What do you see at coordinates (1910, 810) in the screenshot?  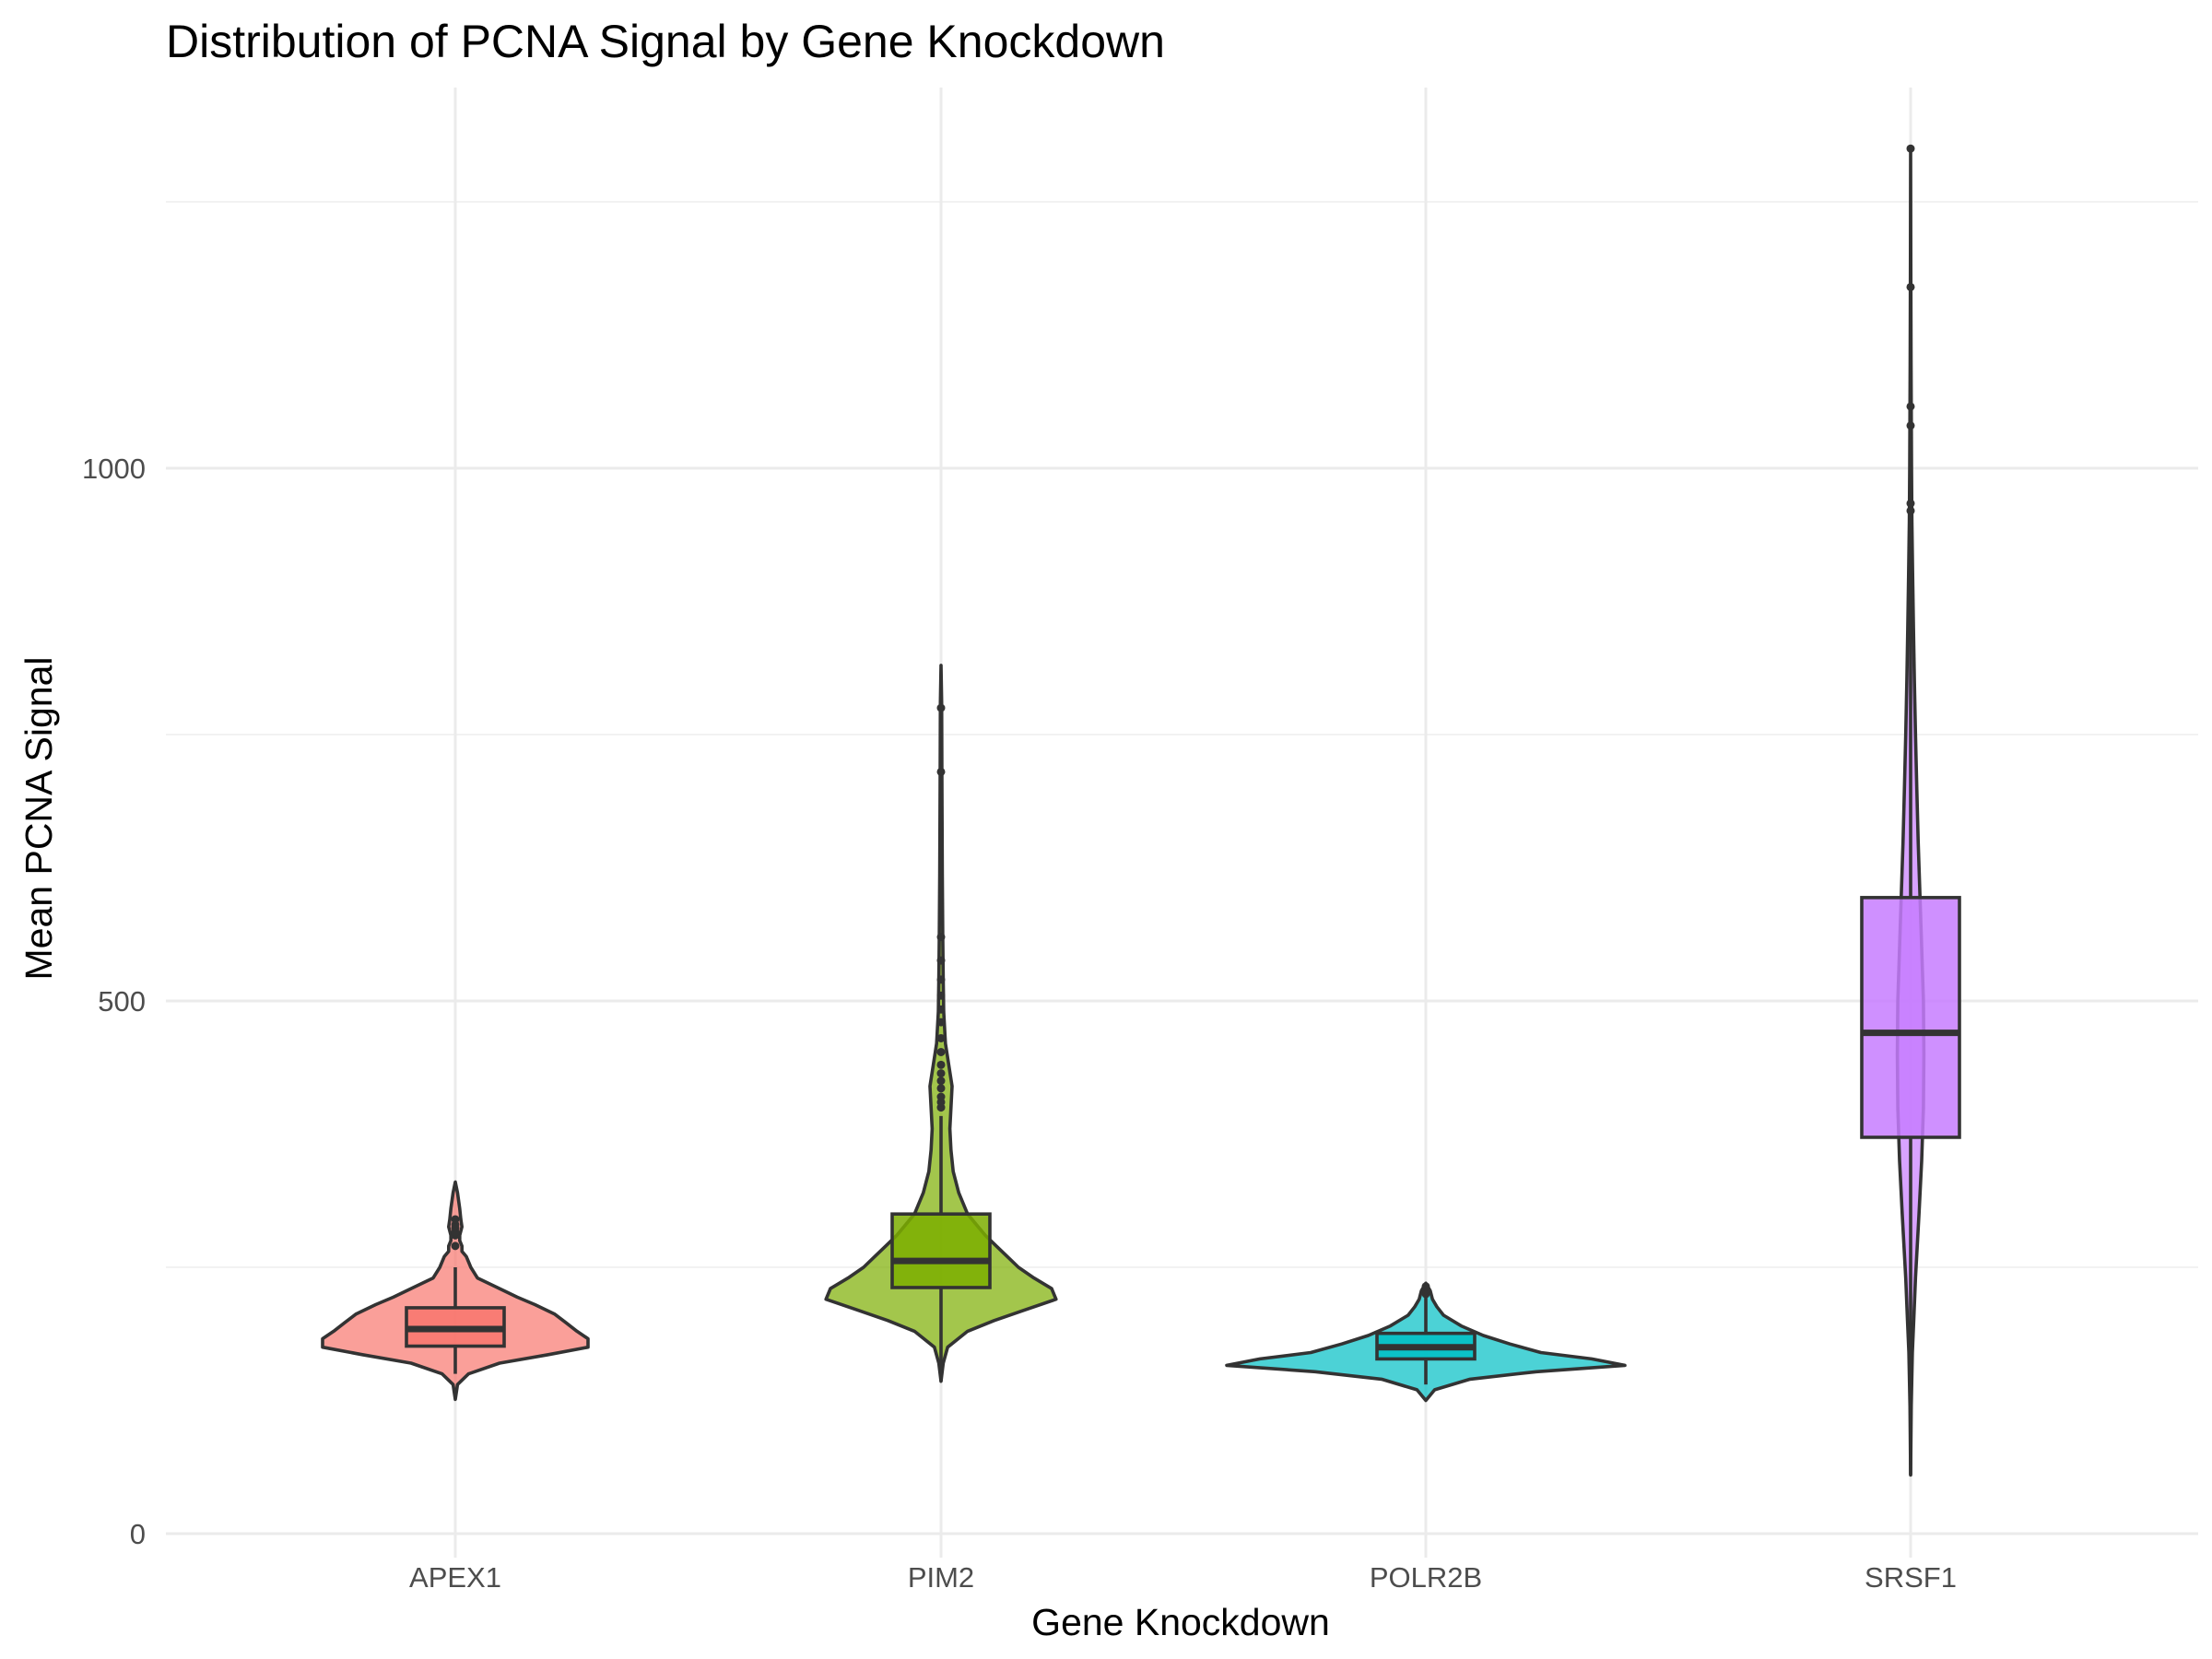 I see `boxplot-srsf1` at bounding box center [1910, 810].